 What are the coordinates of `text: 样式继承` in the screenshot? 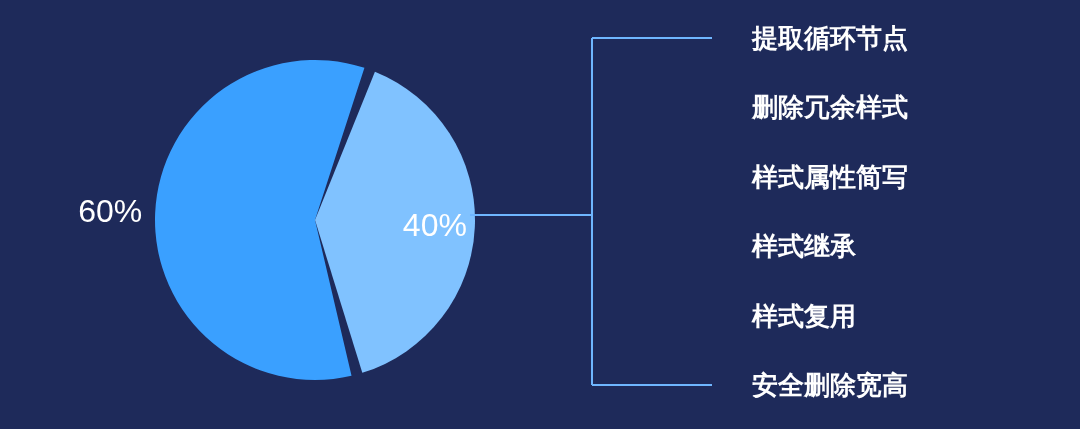 It's located at (804, 247).